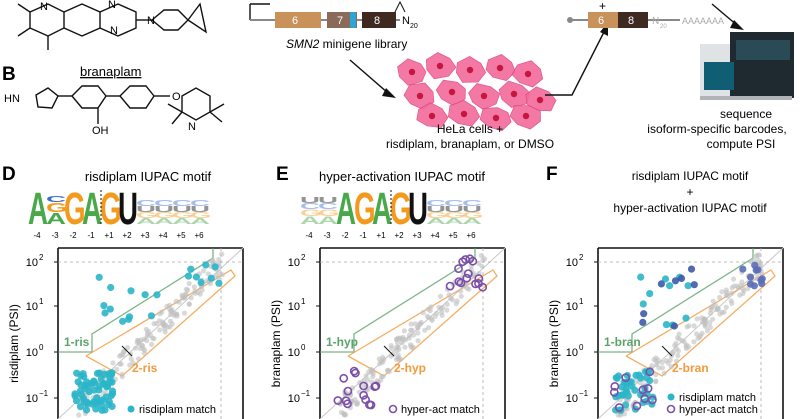 Image resolution: width=800 pixels, height=419 pixels. Describe the element at coordinates (690, 208) in the screenshot. I see `panel-f-title-3: hyper-activation IUPAC motif` at that location.